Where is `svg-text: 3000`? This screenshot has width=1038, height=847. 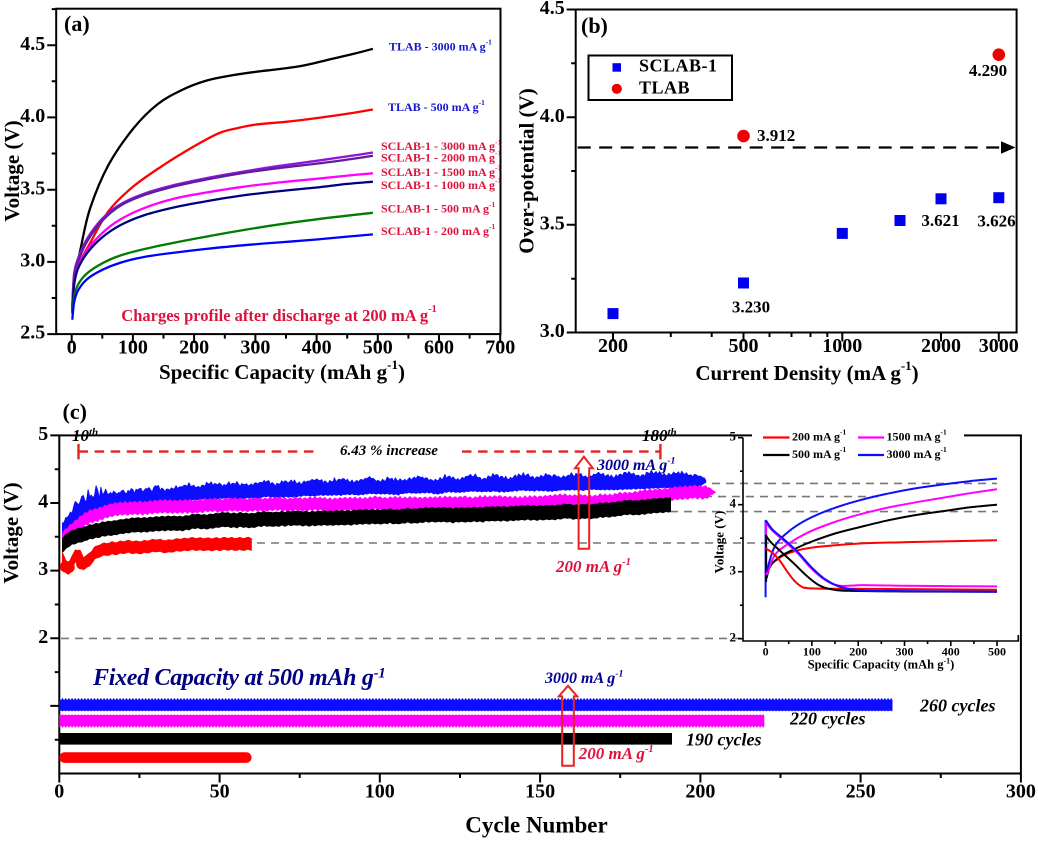
svg-text: 3000 is located at coordinates (999, 346).